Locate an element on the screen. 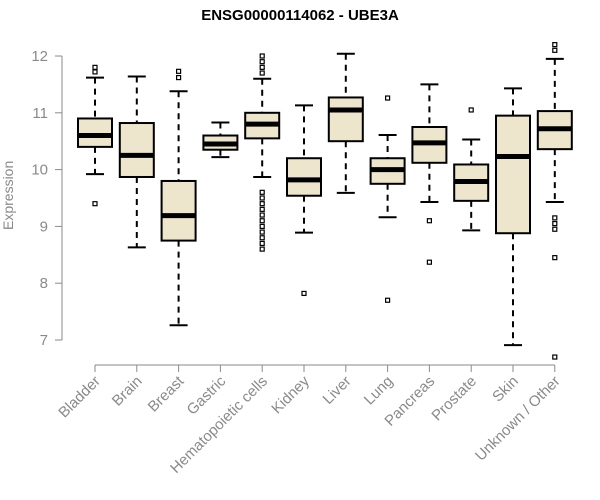 The height and width of the screenshot is (500, 600). chart-title: ENSG00000114062 - UBE3A is located at coordinates (300, 15).